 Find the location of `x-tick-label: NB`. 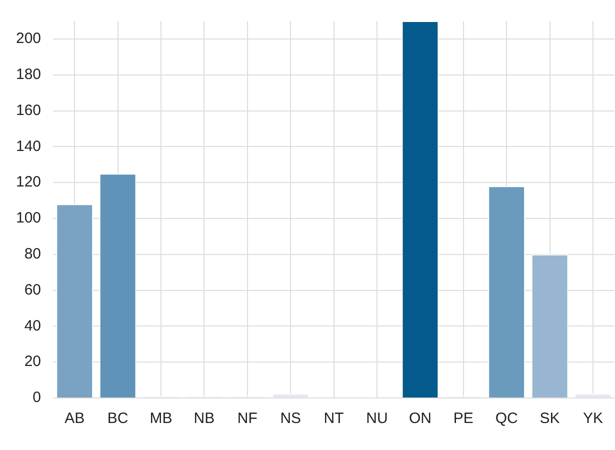

x-tick-label: NB is located at coordinates (204, 419).